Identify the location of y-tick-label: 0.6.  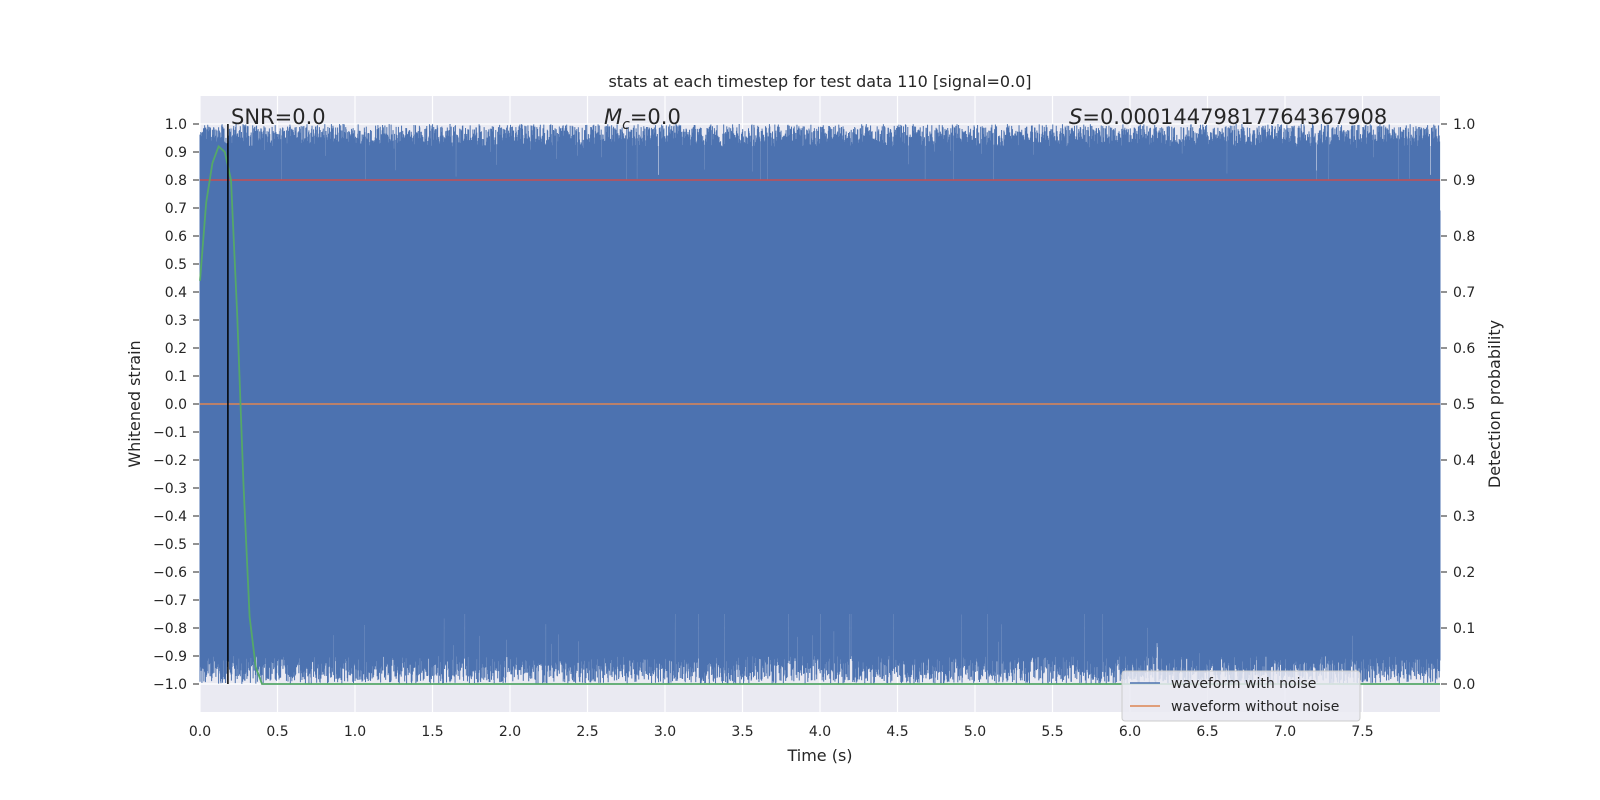
(176, 237).